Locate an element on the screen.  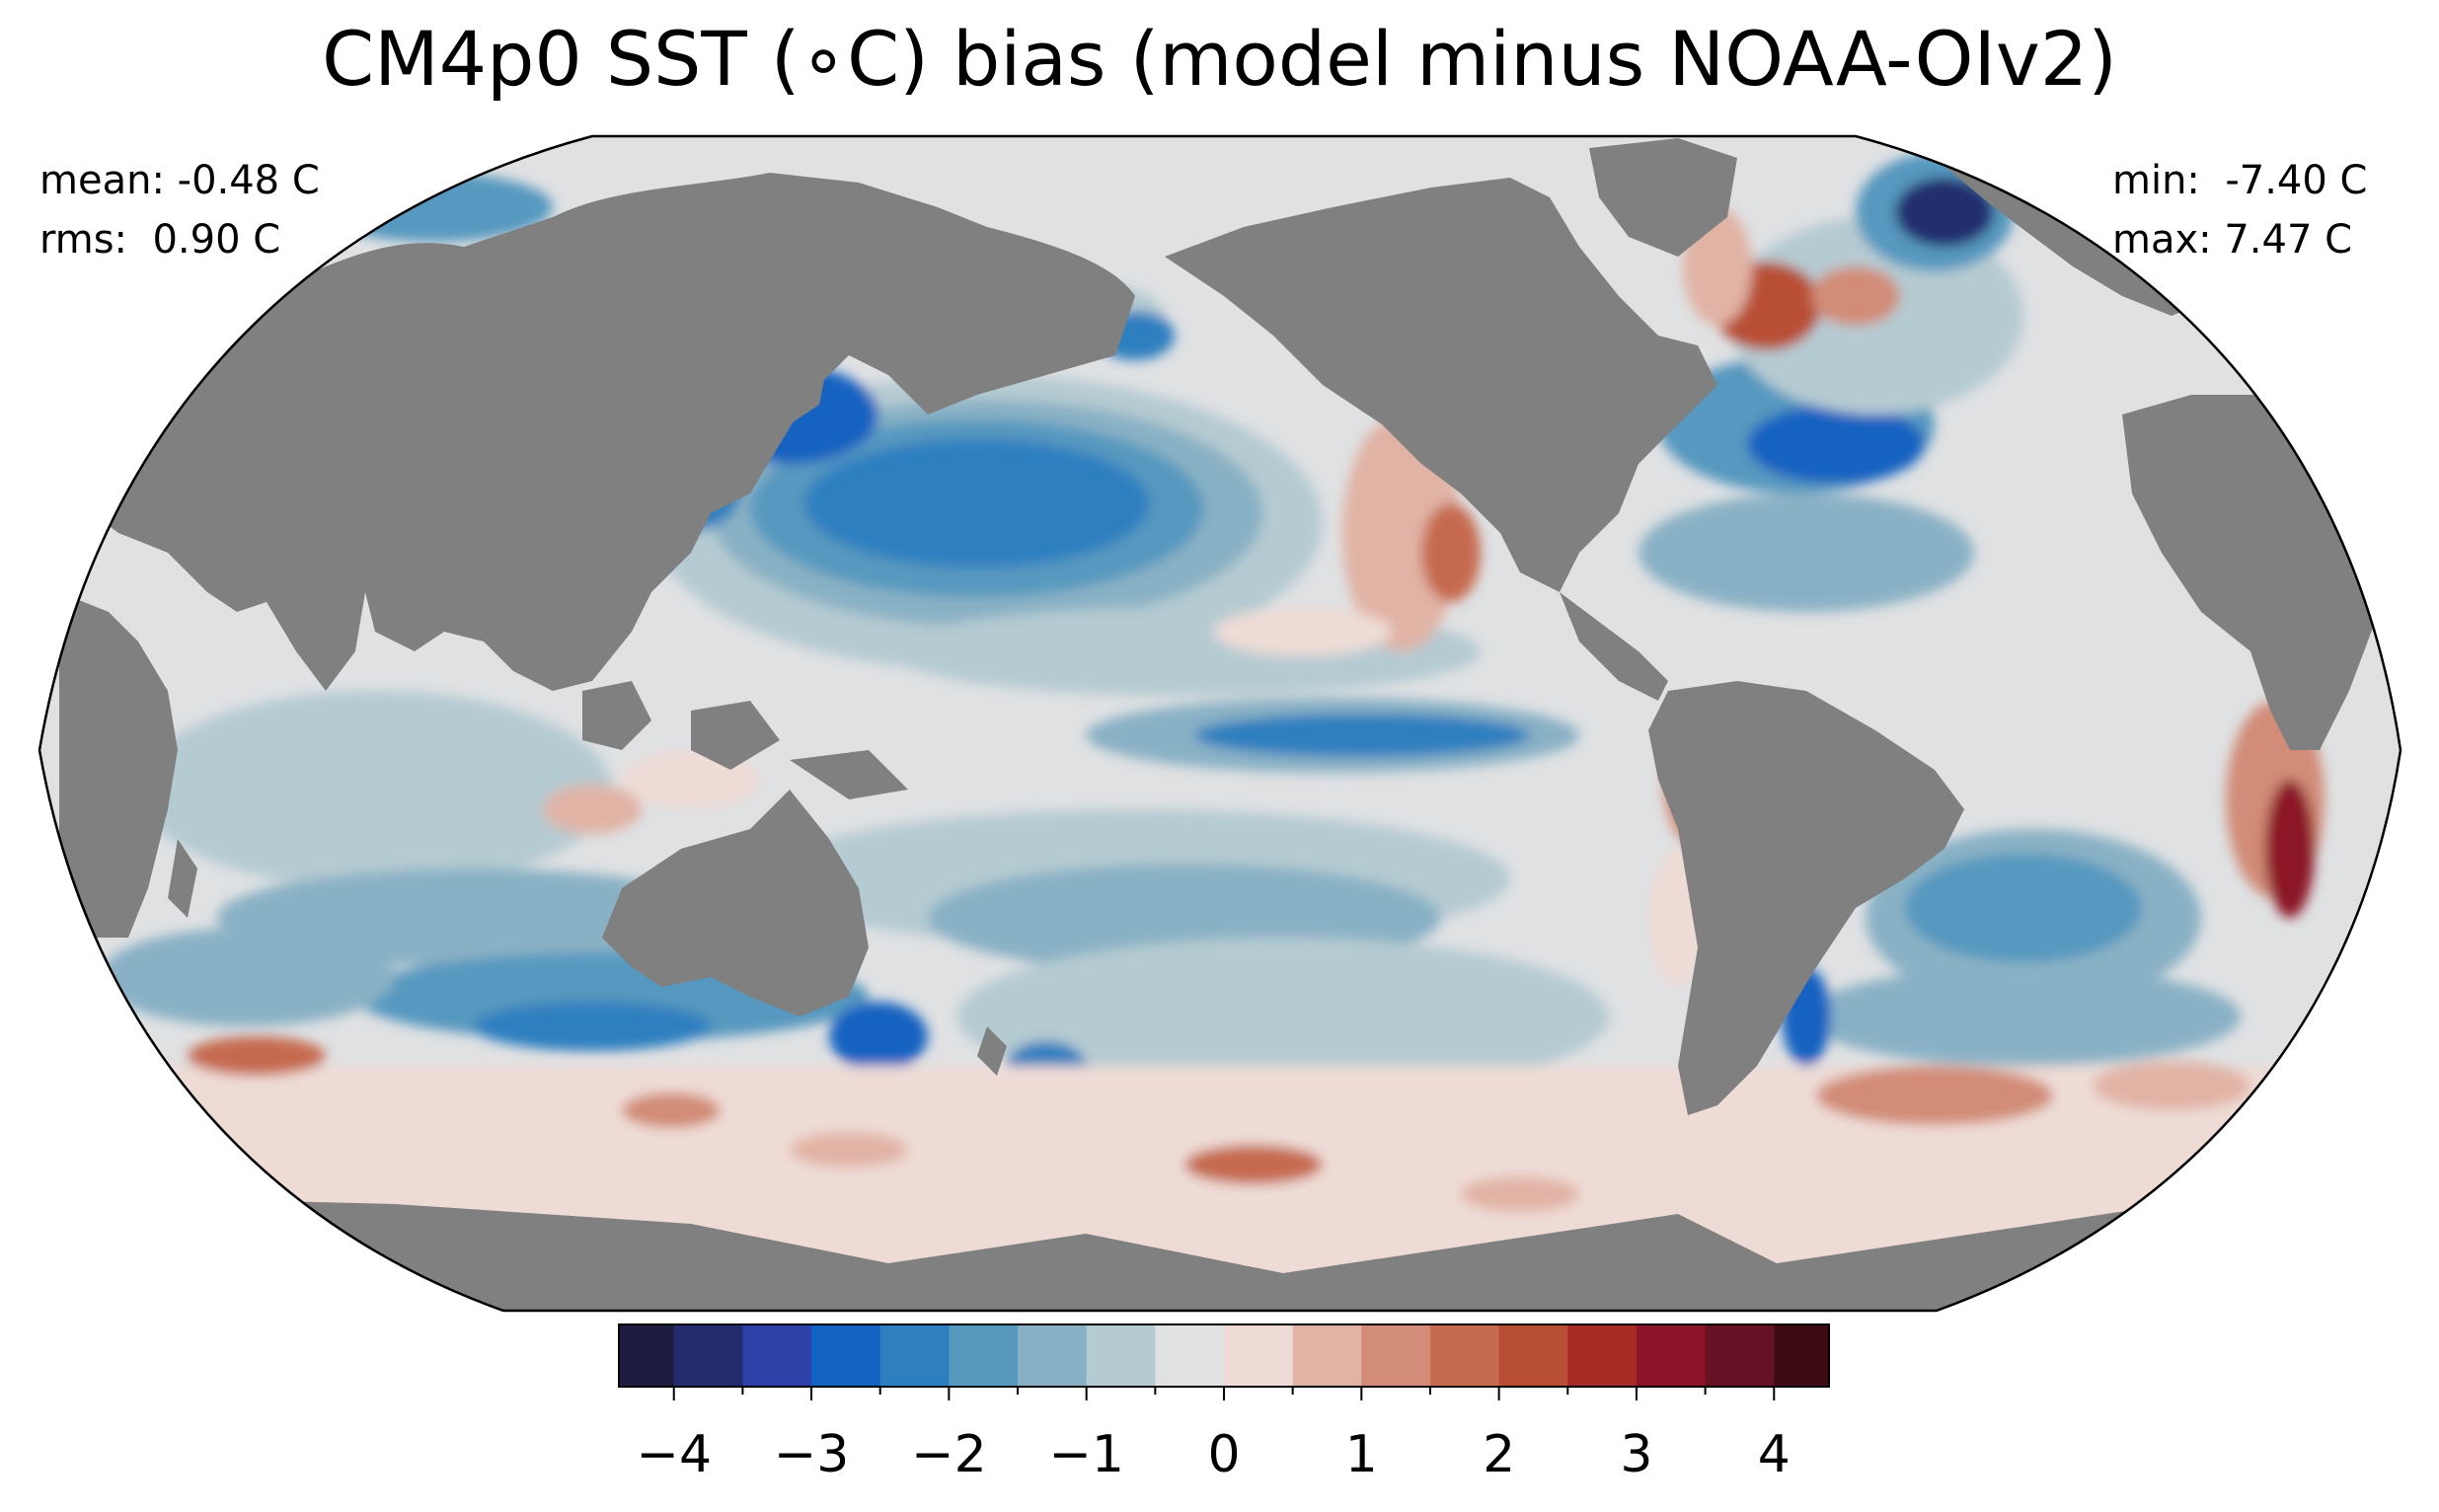
colorbar-tick-label: −1 is located at coordinates (1086, 1454).